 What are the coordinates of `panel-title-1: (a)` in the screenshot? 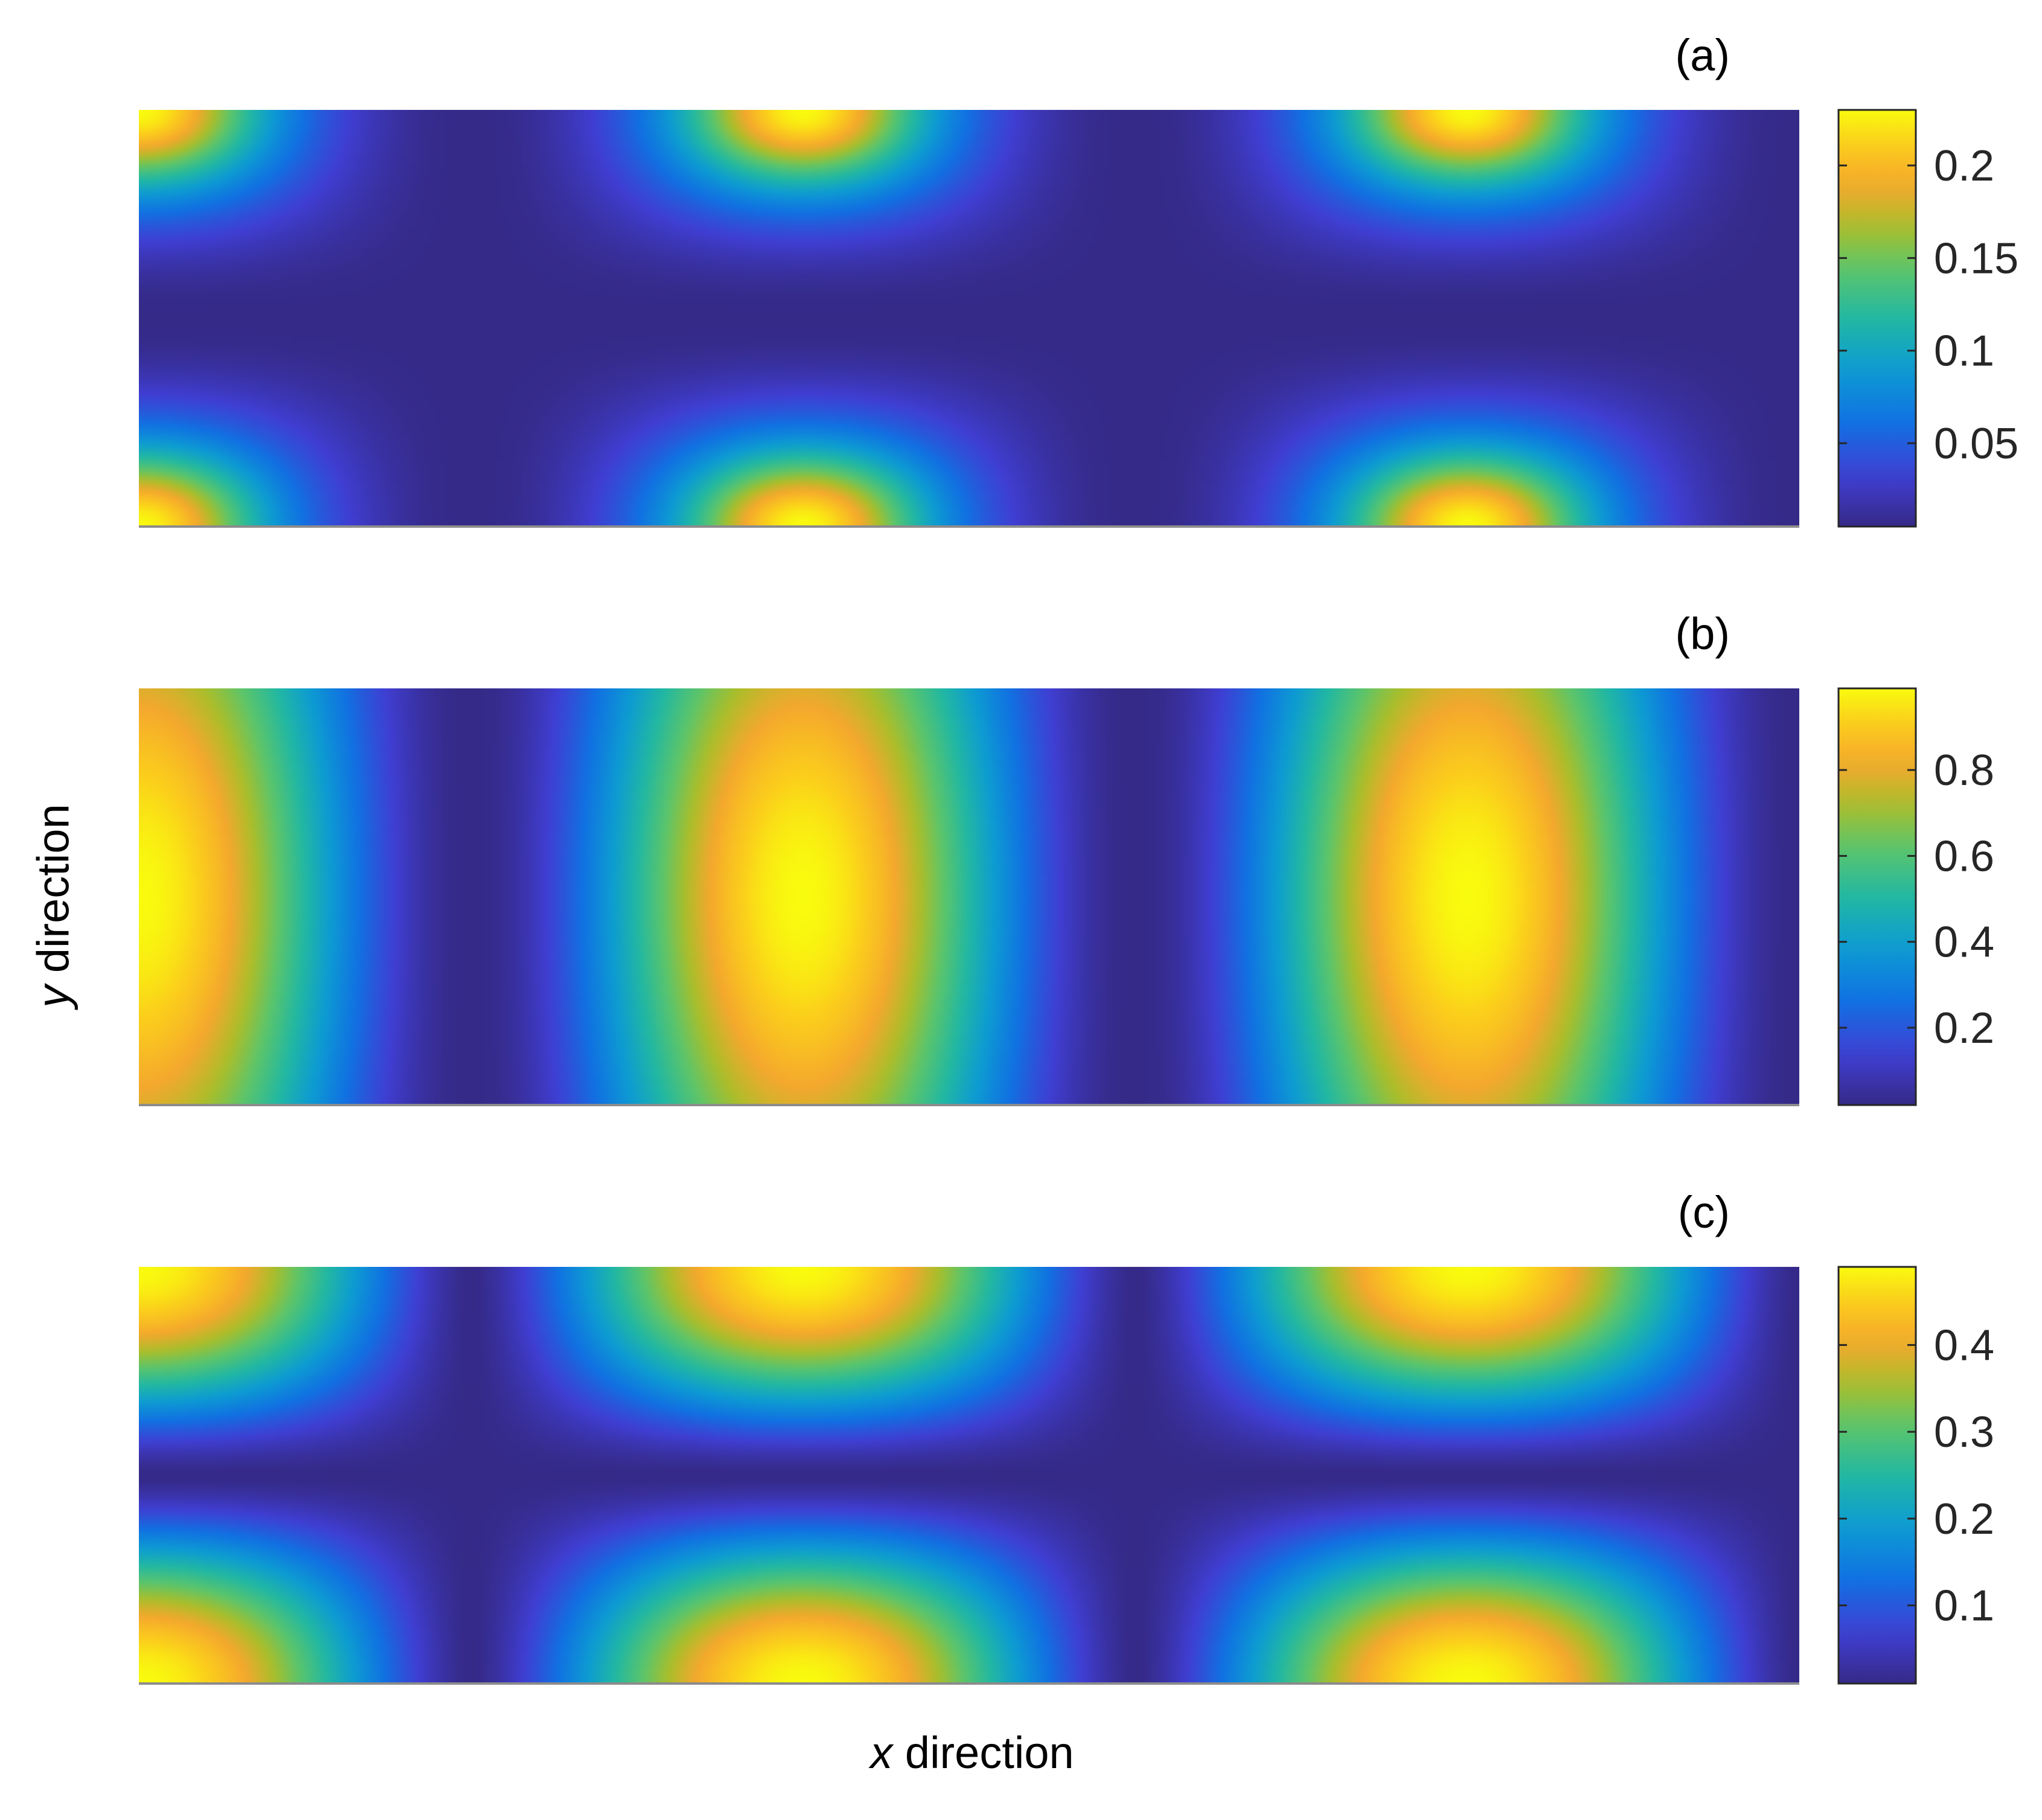 It's located at (1703, 55).